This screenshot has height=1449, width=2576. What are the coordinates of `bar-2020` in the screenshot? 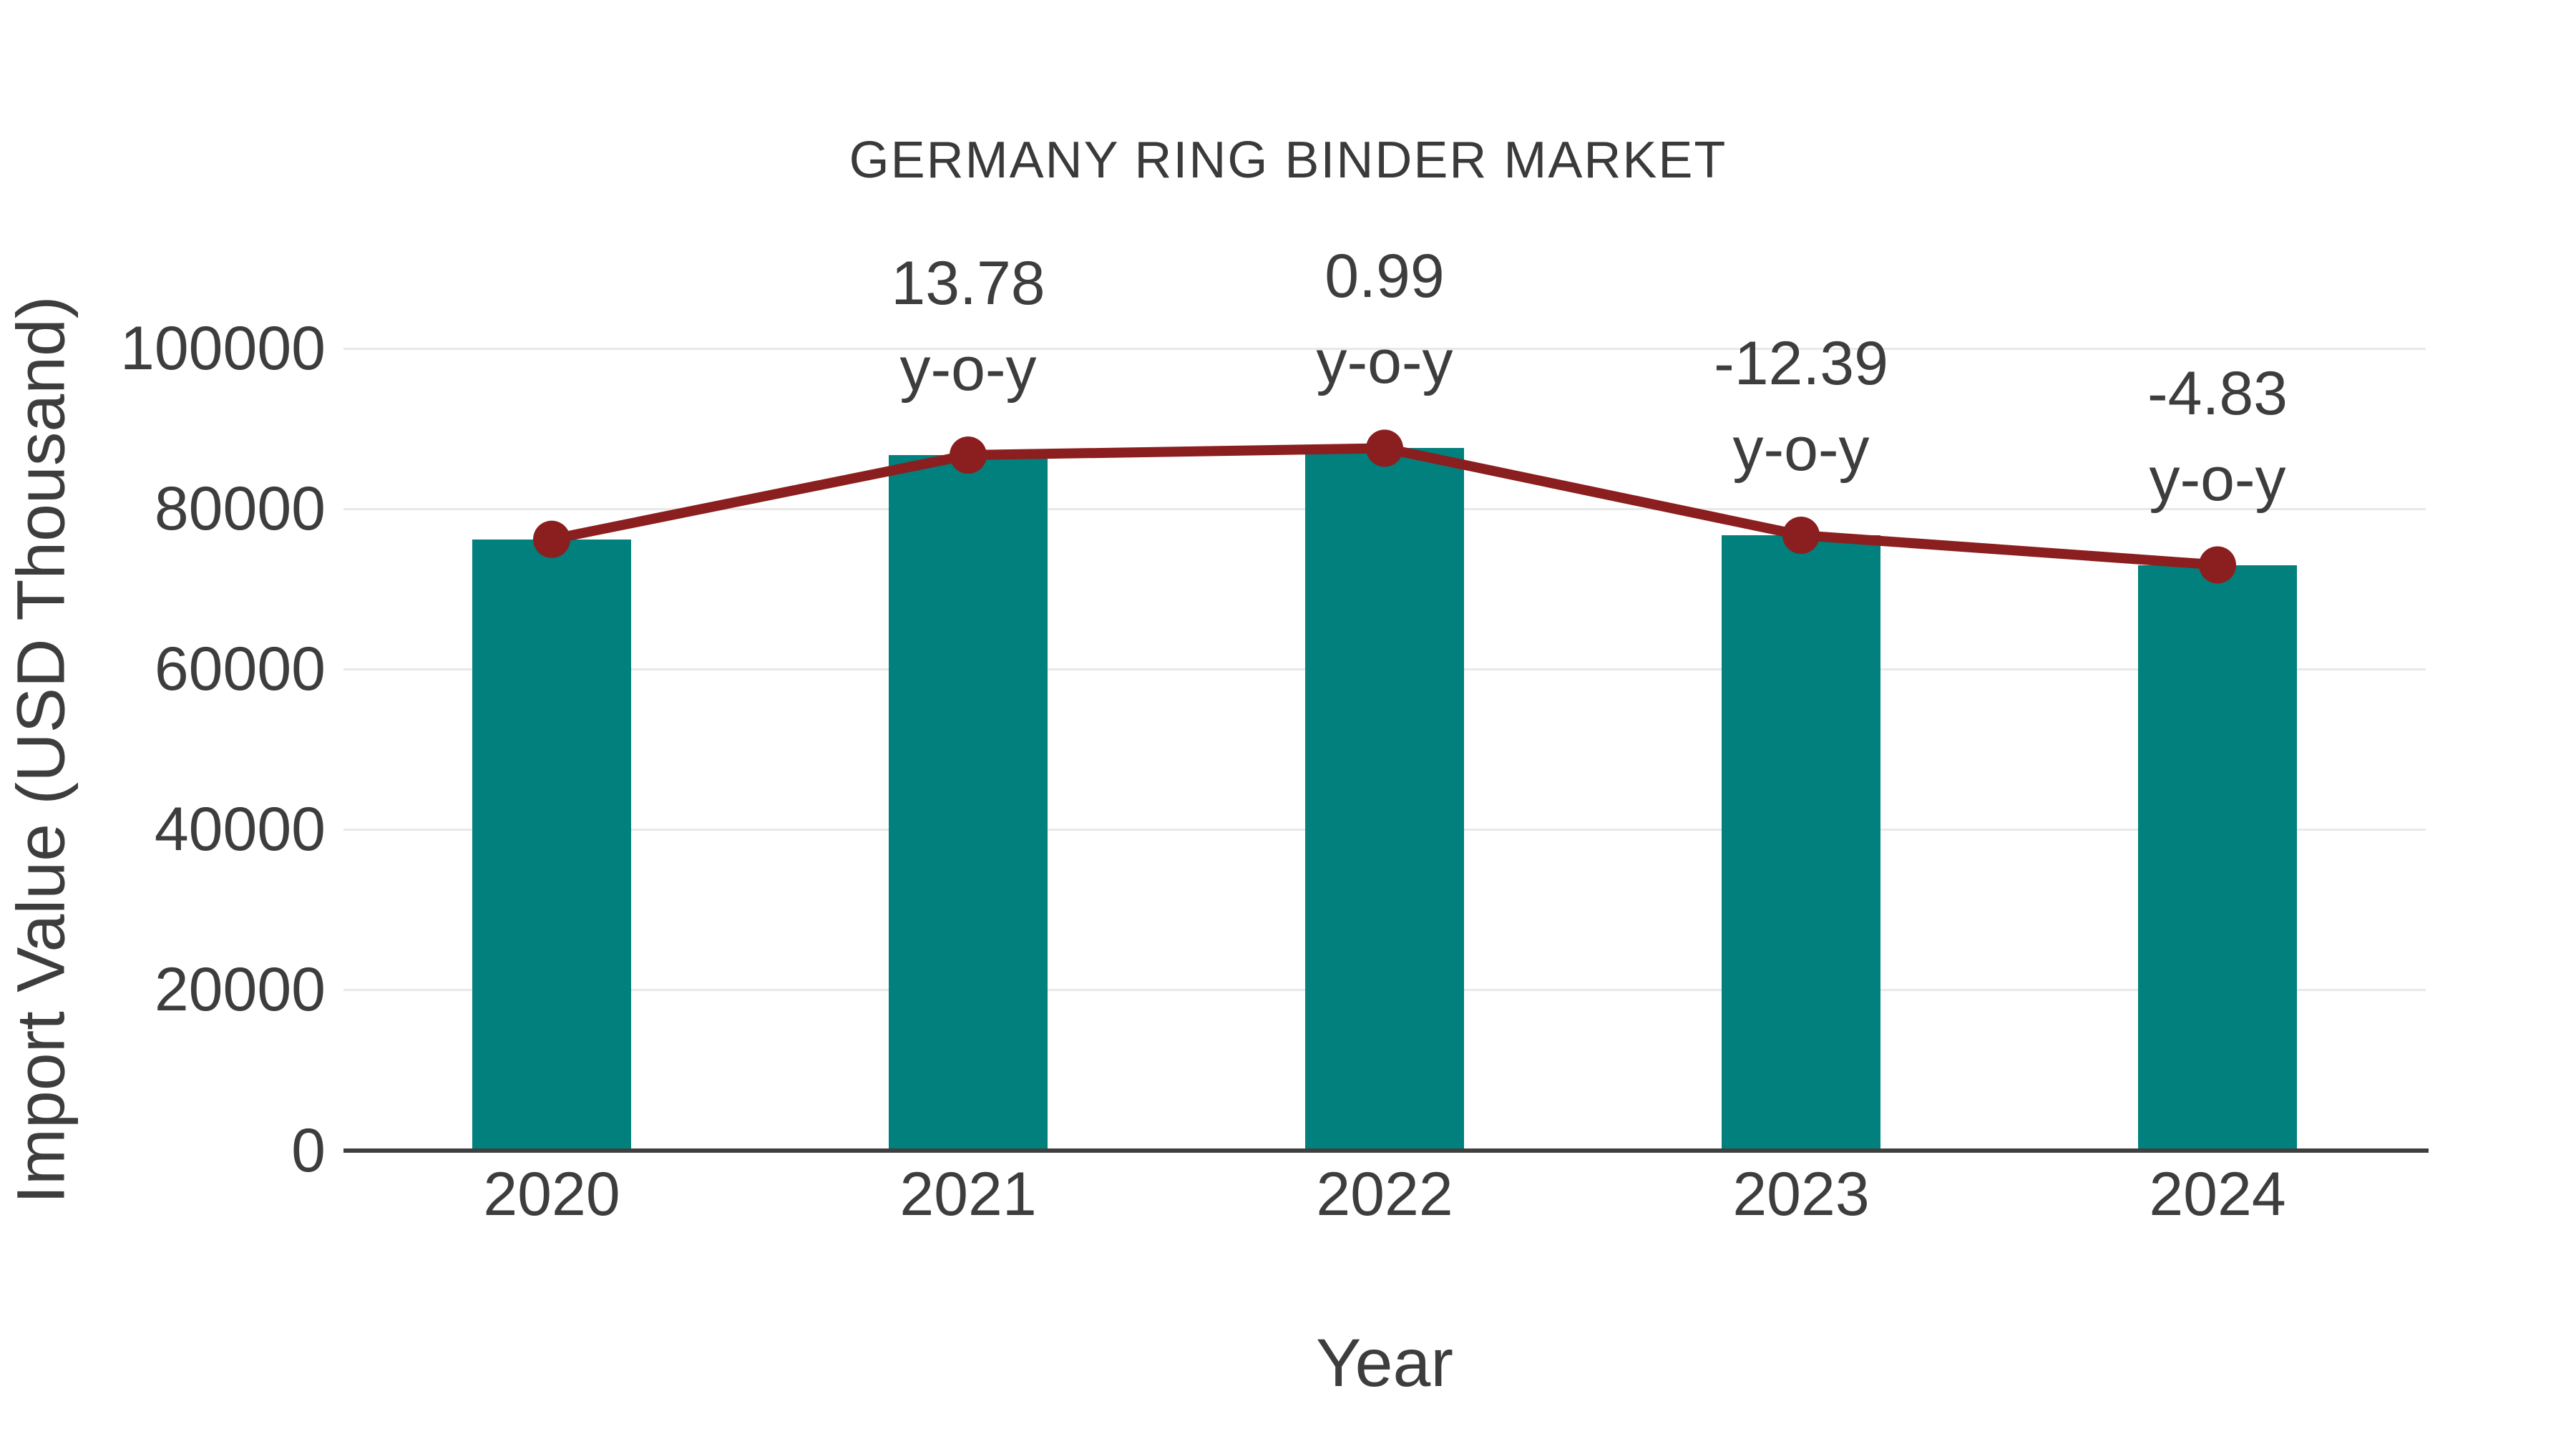 It's located at (551, 845).